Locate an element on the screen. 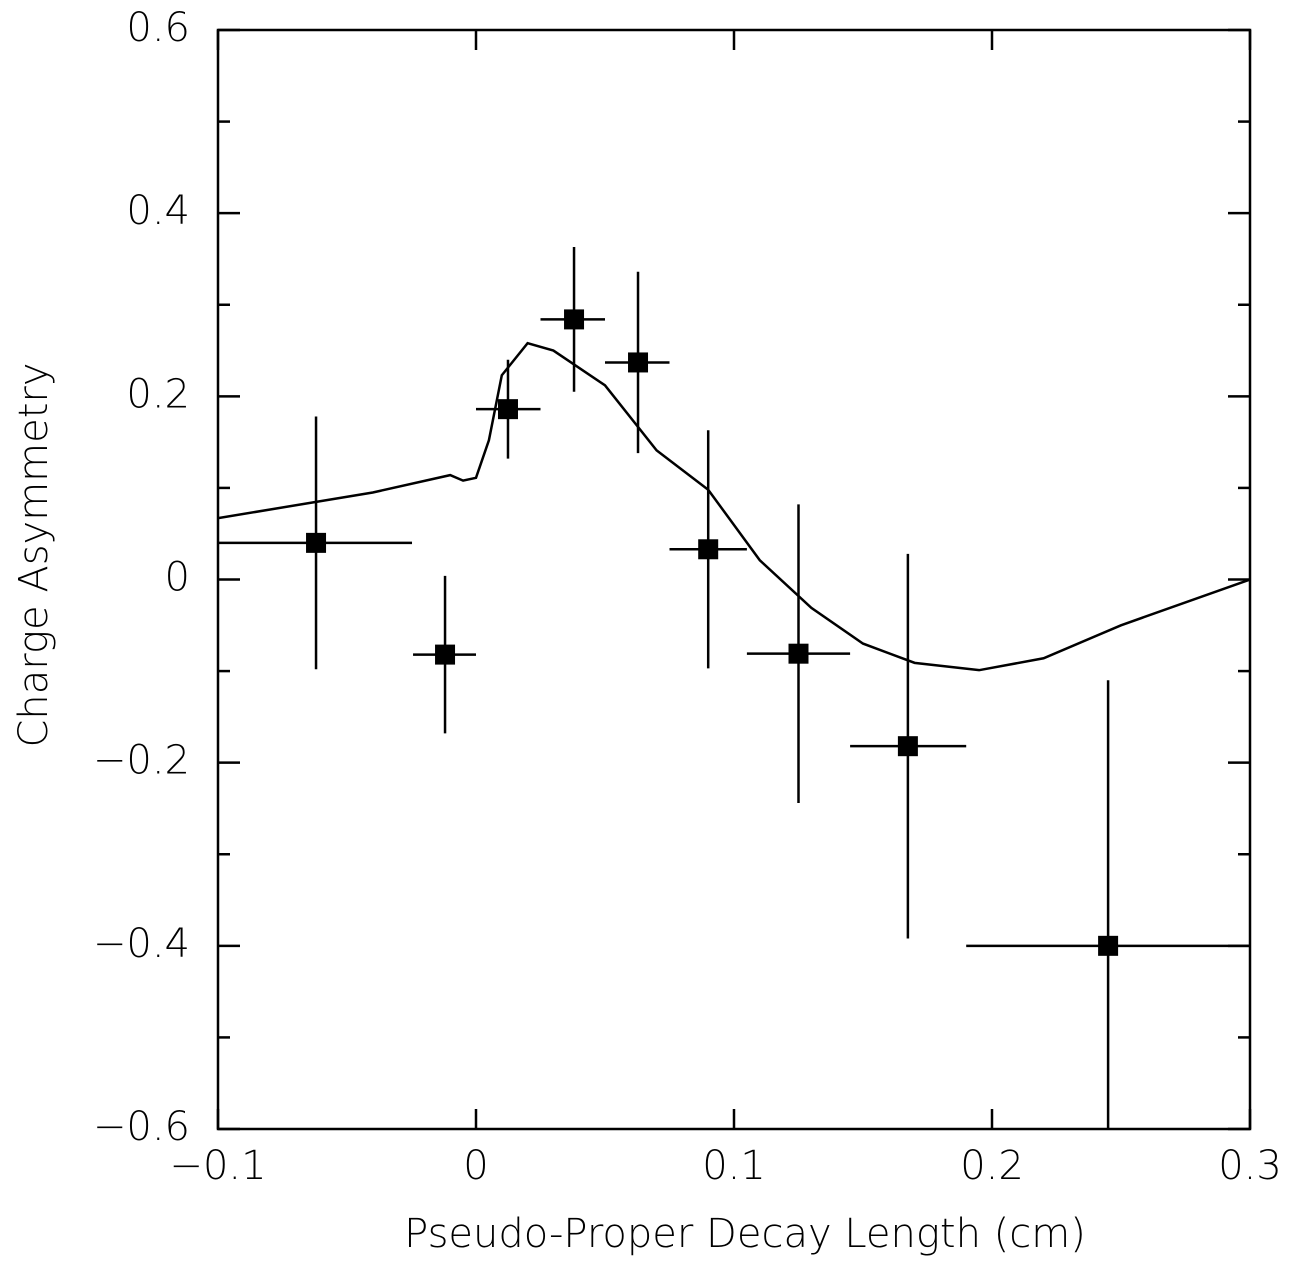 This screenshot has height=1266, width=1292. y-tick-label: −0.6 is located at coordinates (141, 1127).